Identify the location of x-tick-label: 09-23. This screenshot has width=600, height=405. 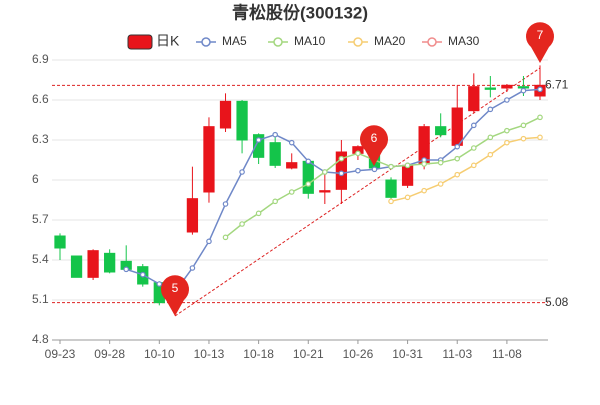
(60, 354).